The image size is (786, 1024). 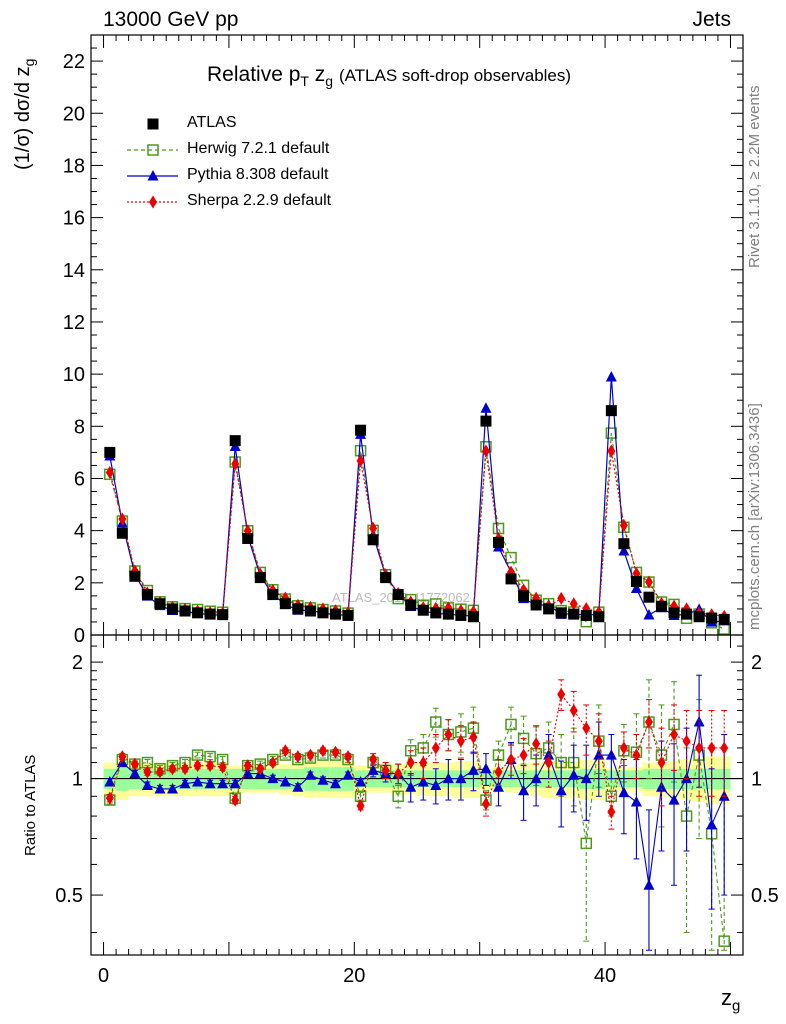 I want to click on legend-markers, so click(x=152, y=163).